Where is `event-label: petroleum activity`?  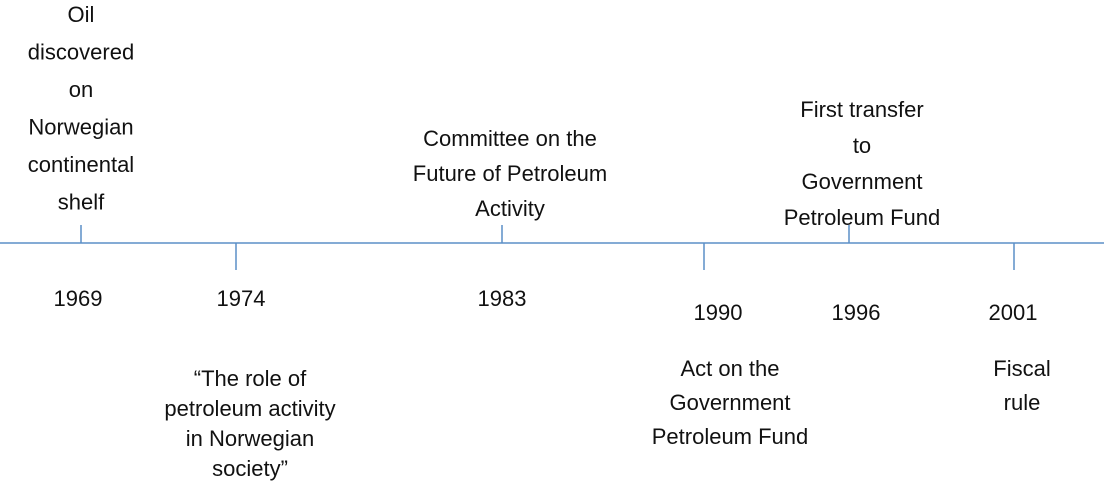 event-label: petroleum activity is located at coordinates (249, 408).